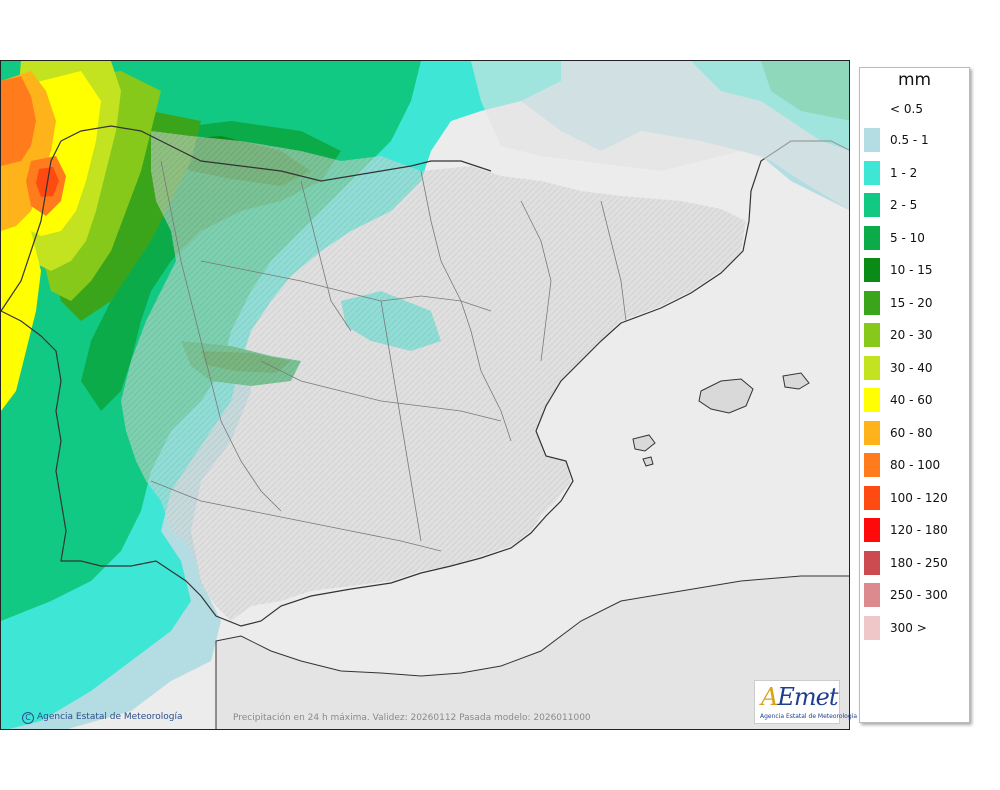 This screenshot has width=1000, height=790. I want to click on north-africa-coast, so click(532, 652).